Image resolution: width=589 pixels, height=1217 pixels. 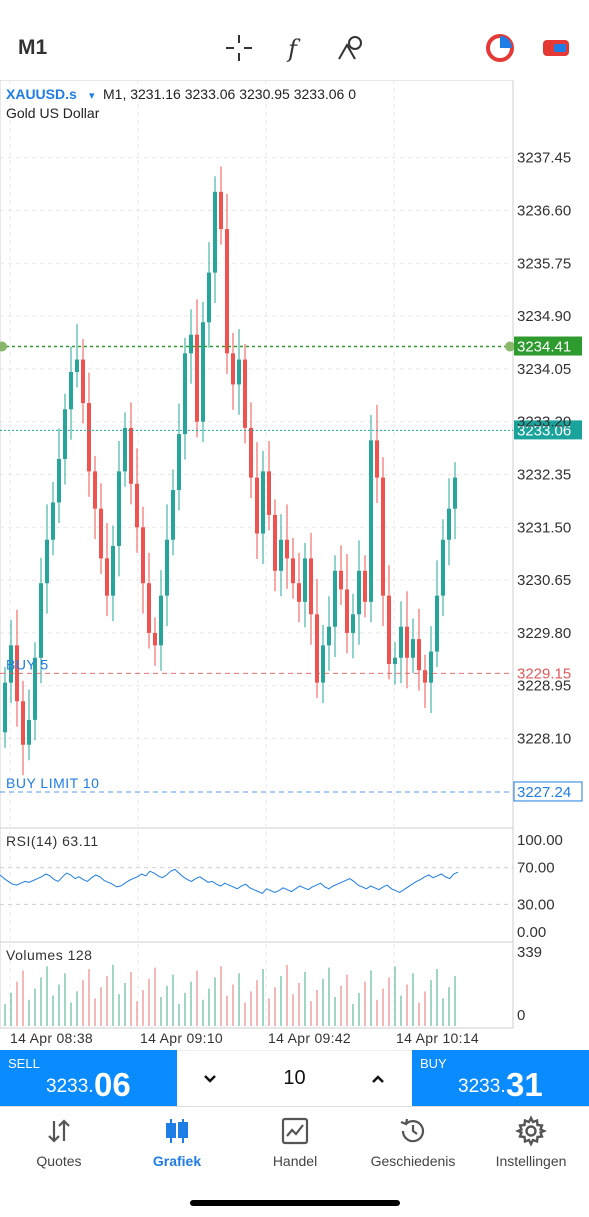 I want to click on sell-price-pips: 06, so click(x=112, y=1084).